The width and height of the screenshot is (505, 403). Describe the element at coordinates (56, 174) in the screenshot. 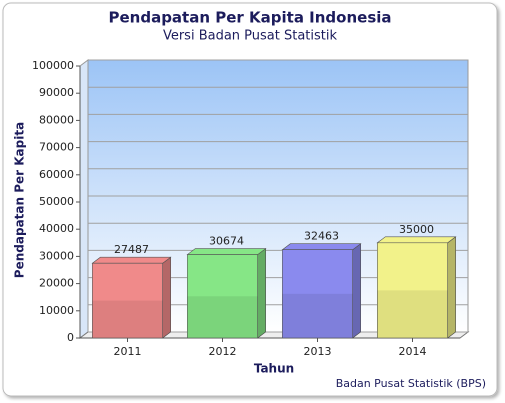

I see `y-tick-label: 60000` at that location.